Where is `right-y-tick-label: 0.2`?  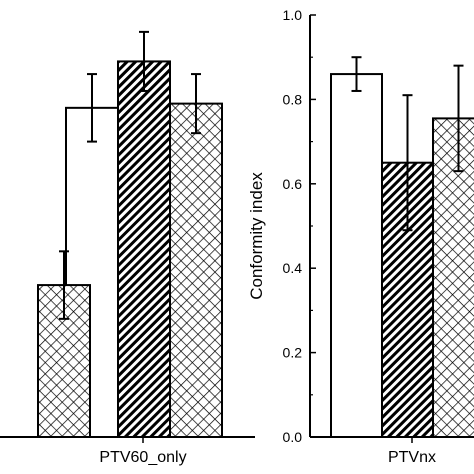
right-y-tick-label: 0.2 is located at coordinates (293, 353).